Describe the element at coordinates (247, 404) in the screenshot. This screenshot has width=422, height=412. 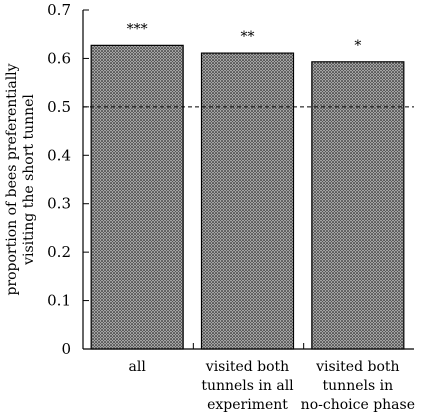
I see `x-category-label: experiment` at that location.